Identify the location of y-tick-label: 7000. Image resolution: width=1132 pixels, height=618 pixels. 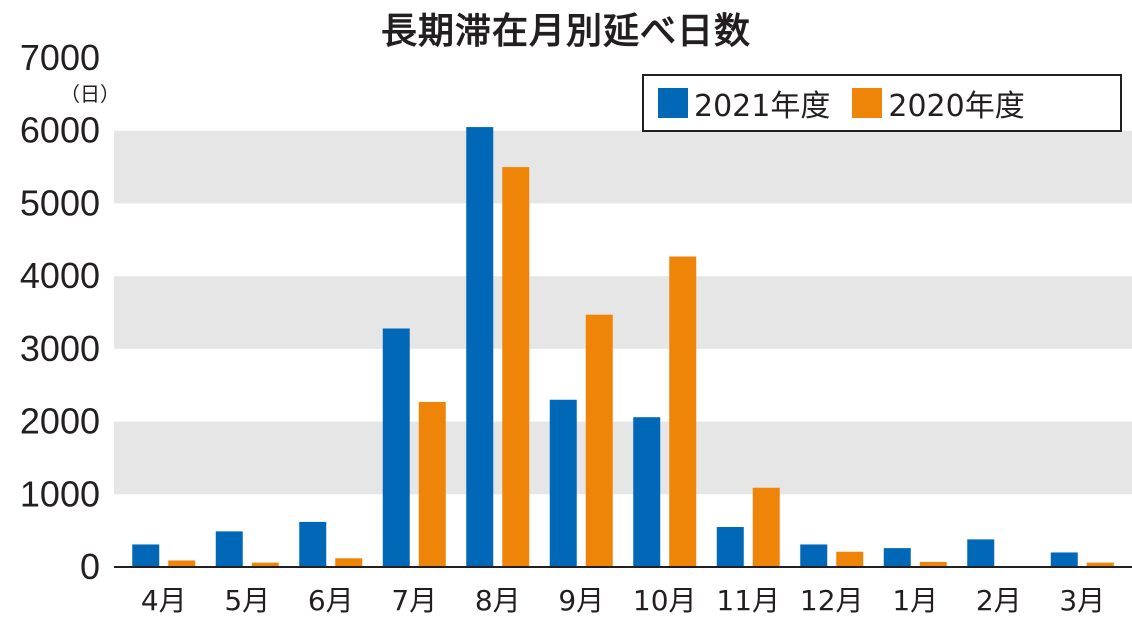
(60, 57).